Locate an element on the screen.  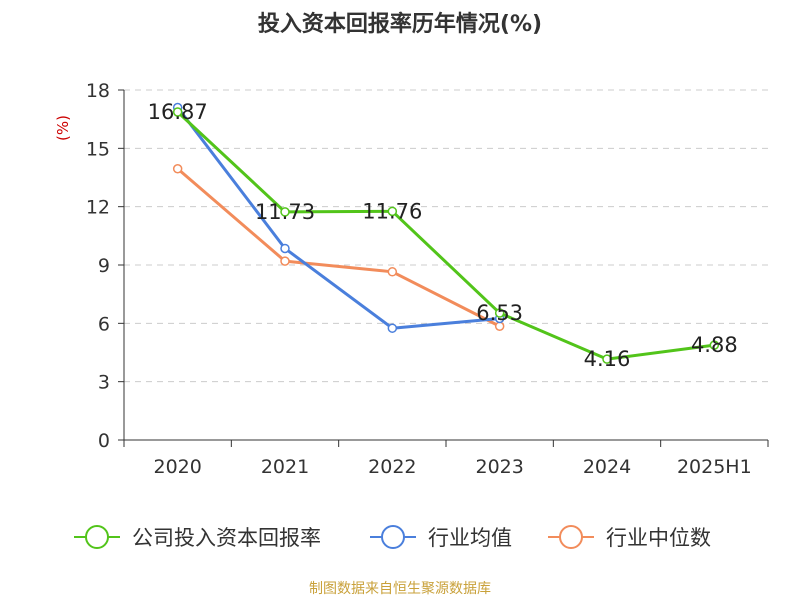
x-tick-label: 2023 is located at coordinates (499, 467).